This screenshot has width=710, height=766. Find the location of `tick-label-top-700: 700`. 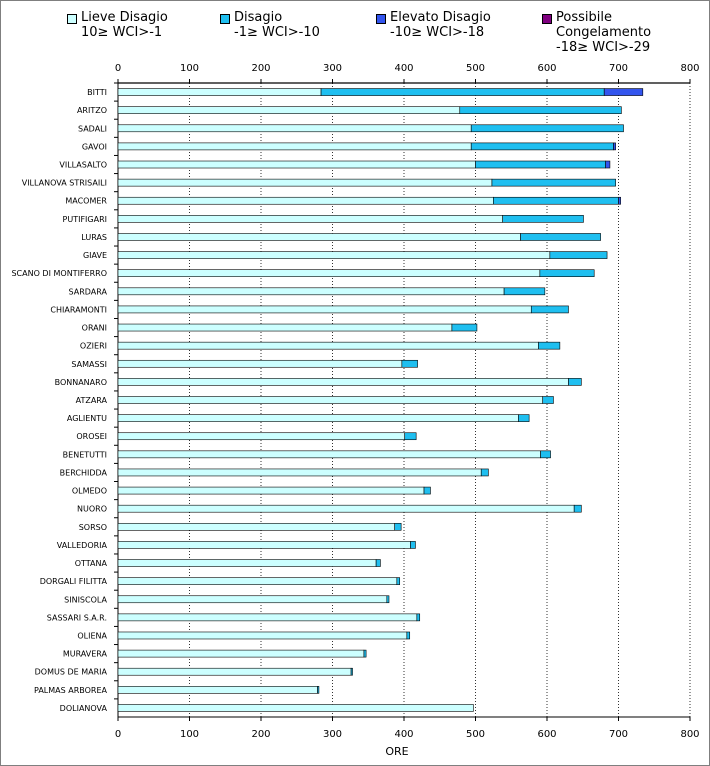

tick-label-top-700: 700 is located at coordinates (618, 68).